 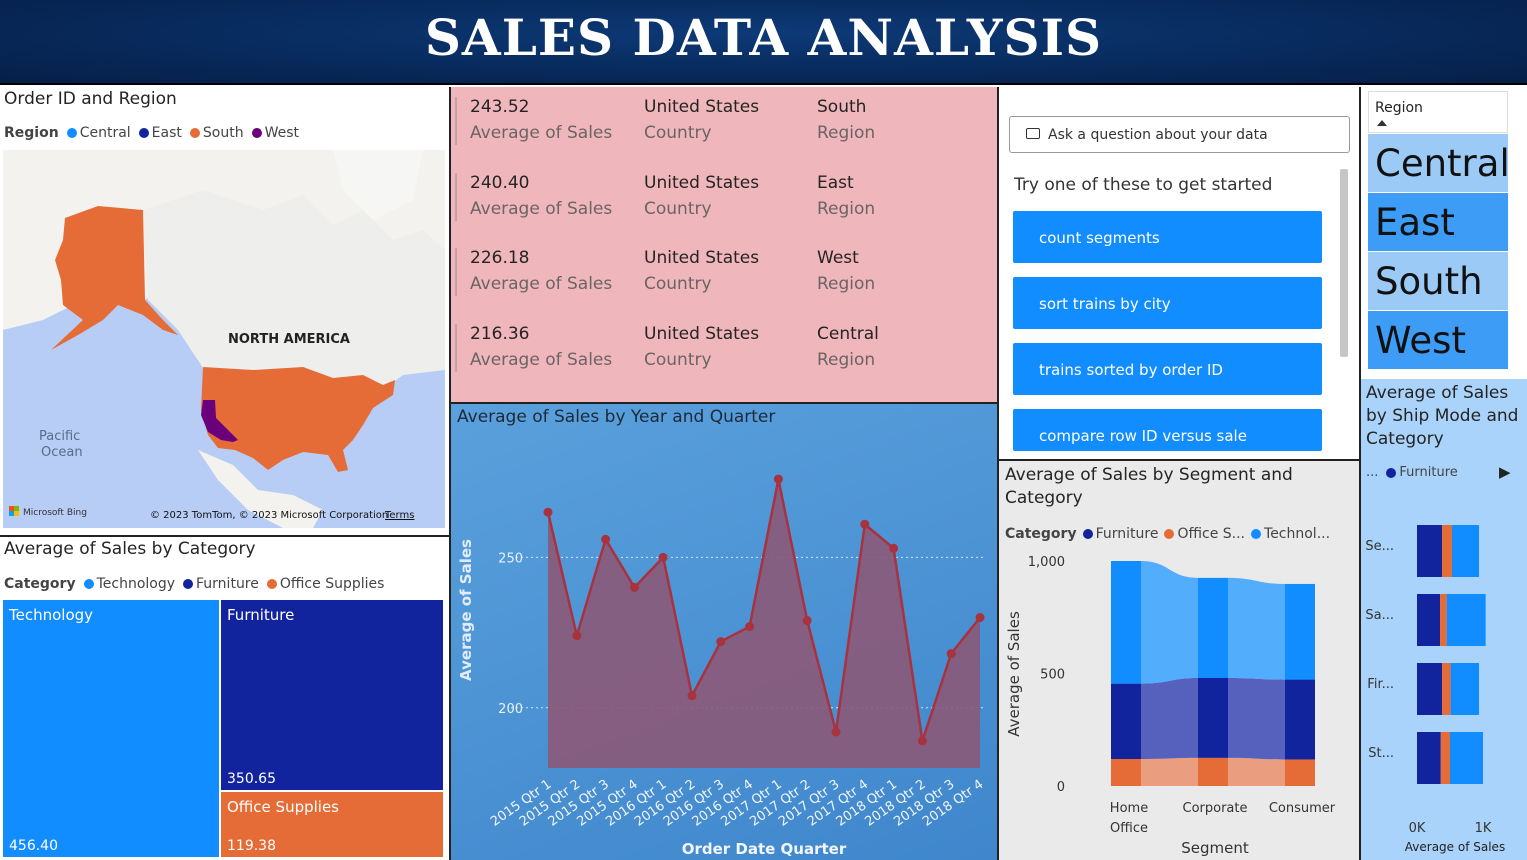 I want to click on sort-arrow-icon, so click(x=1382, y=123).